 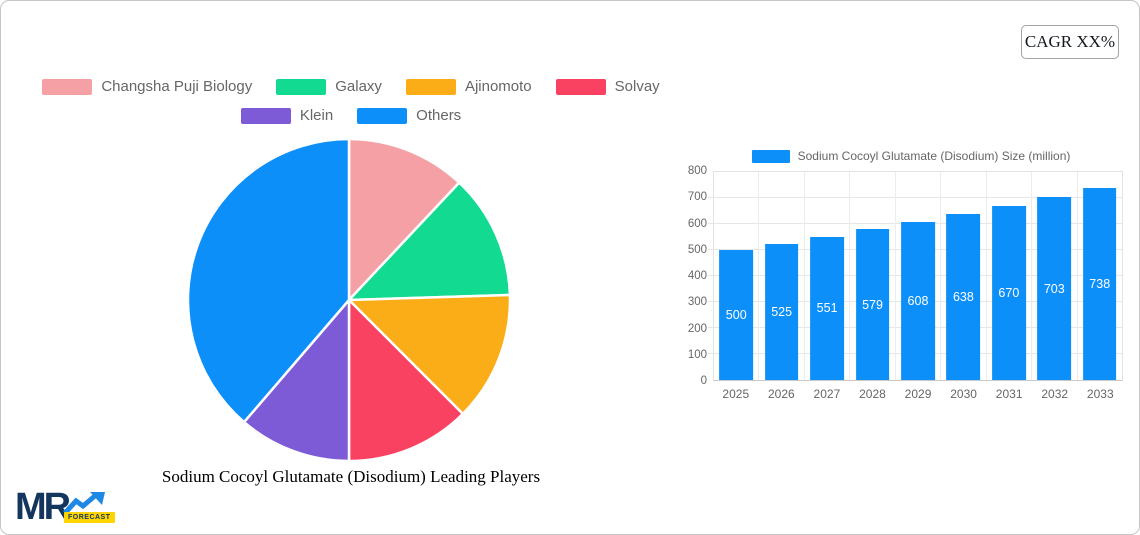 What do you see at coordinates (89, 517) in the screenshot?
I see `logo-forecast-badge: FORECAST` at bounding box center [89, 517].